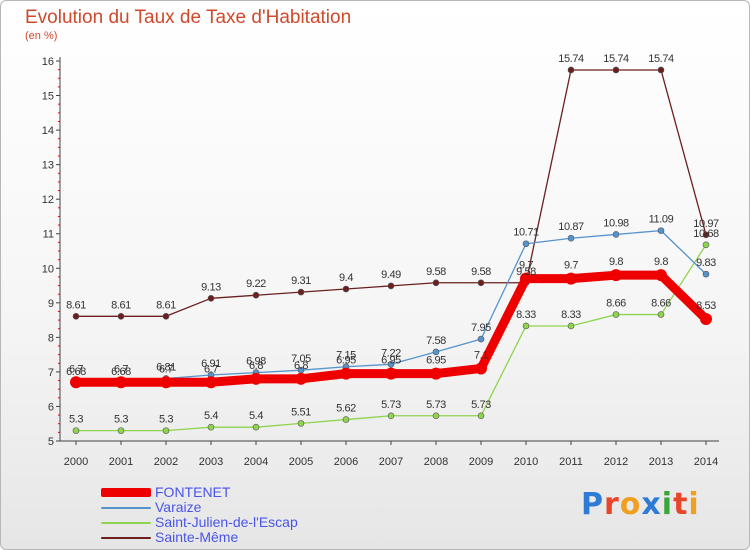 This screenshot has width=750, height=550. Describe the element at coordinates (301, 366) in the screenshot. I see `data-label-fontenet: 6.8` at that location.